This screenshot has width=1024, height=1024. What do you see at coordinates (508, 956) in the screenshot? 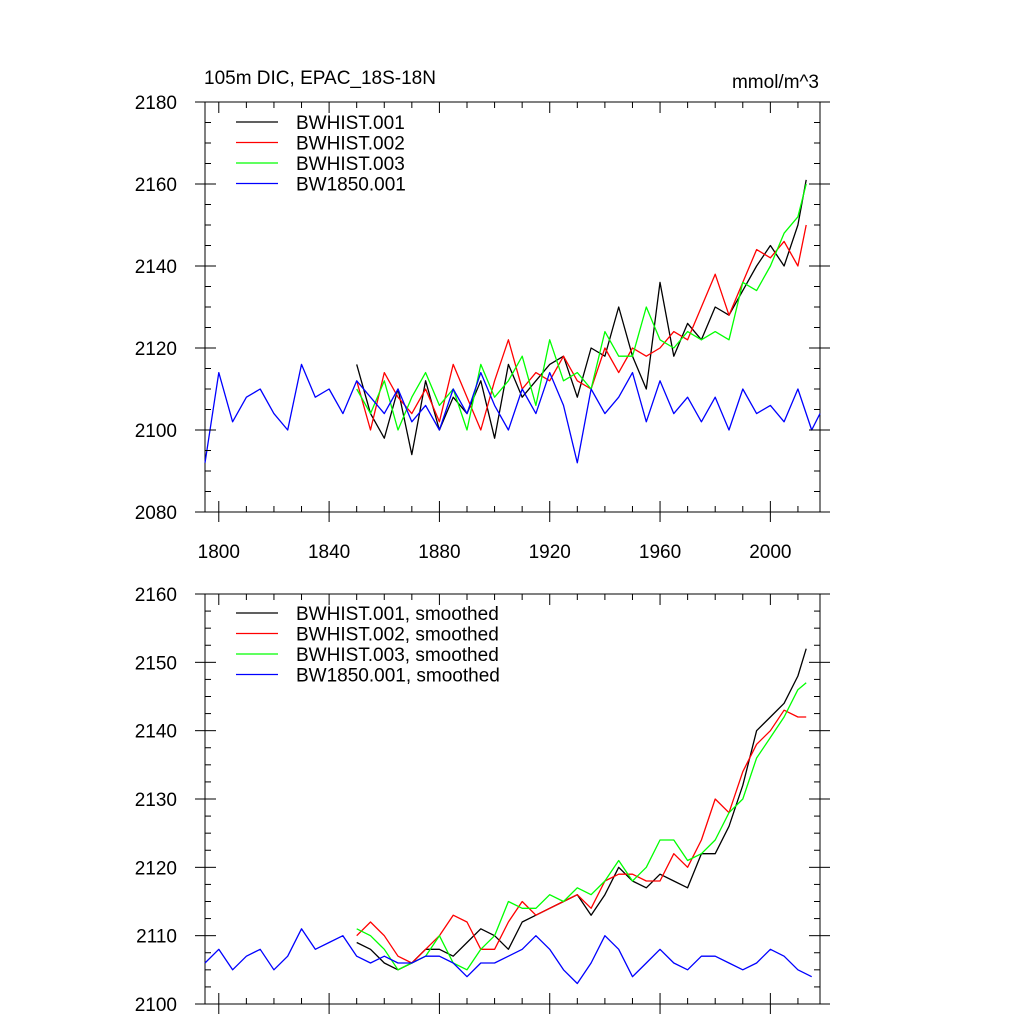
I see `series-line-bw1850-001-smoothed` at bounding box center [508, 956].